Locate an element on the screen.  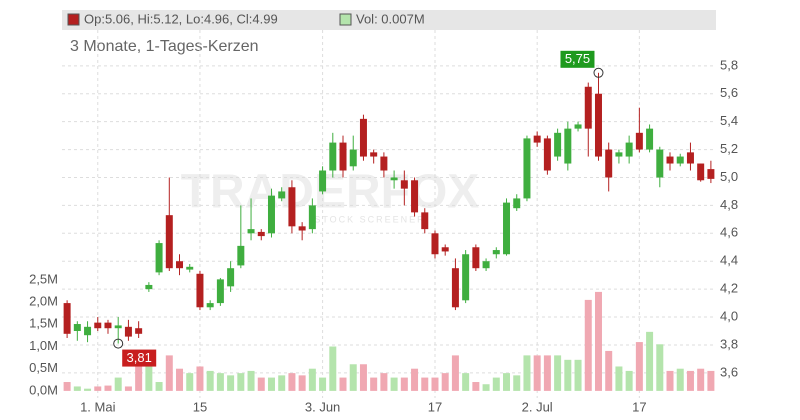
y-tick-label: 4,0 is located at coordinates (729, 315).